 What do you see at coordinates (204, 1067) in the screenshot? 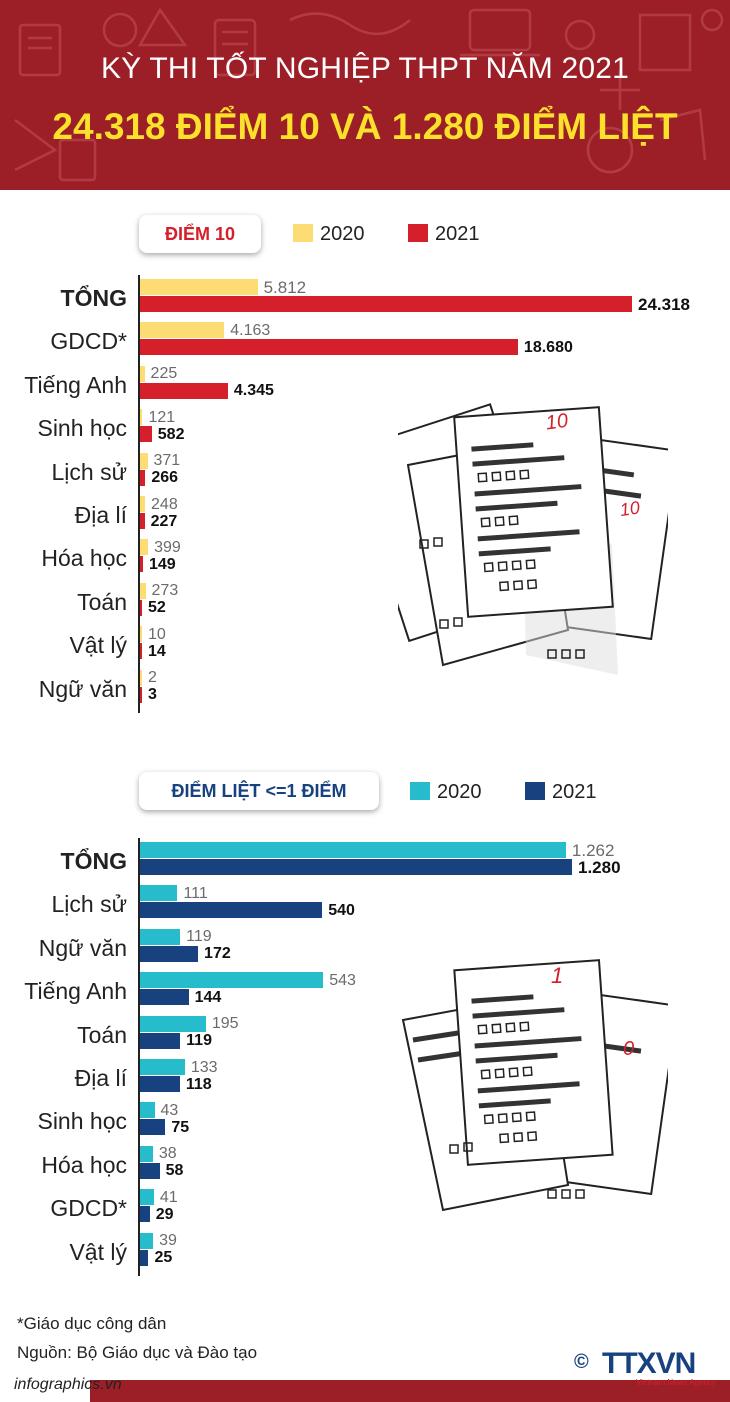
I see `chart2-value-label-2020: 133` at bounding box center [204, 1067].